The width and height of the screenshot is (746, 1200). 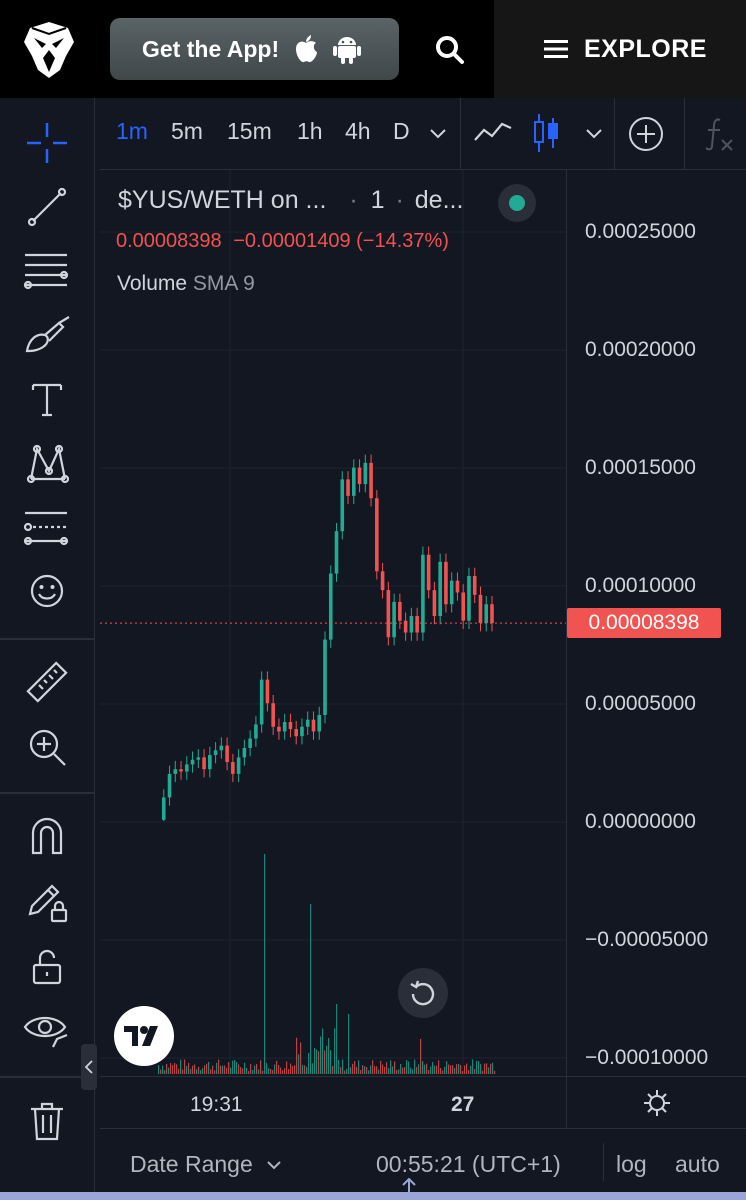 What do you see at coordinates (47, 835) in the screenshot?
I see `magnet-icon` at bounding box center [47, 835].